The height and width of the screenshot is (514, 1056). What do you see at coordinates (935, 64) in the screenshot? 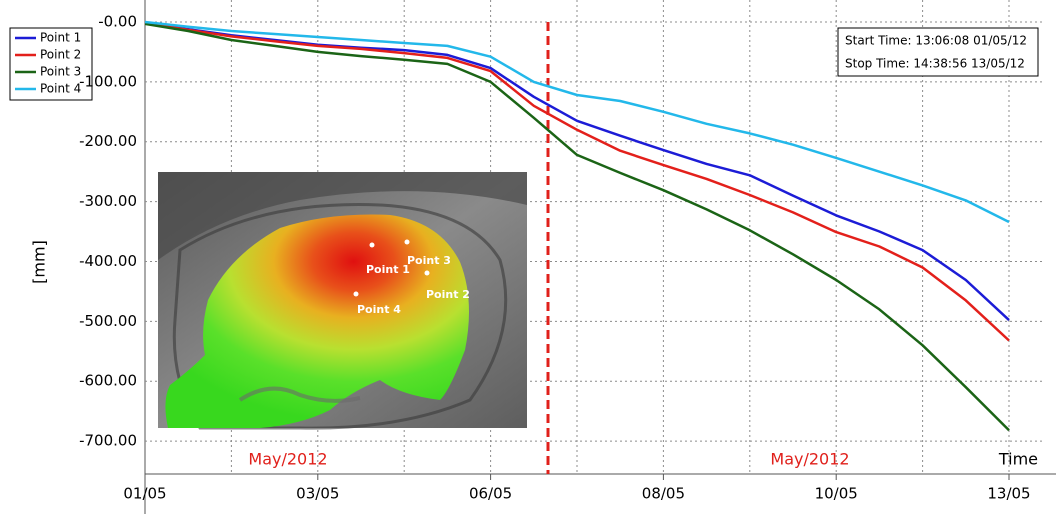
I see `stop-time: Stop Time: 14:38:56 13/05/12` at bounding box center [935, 64].